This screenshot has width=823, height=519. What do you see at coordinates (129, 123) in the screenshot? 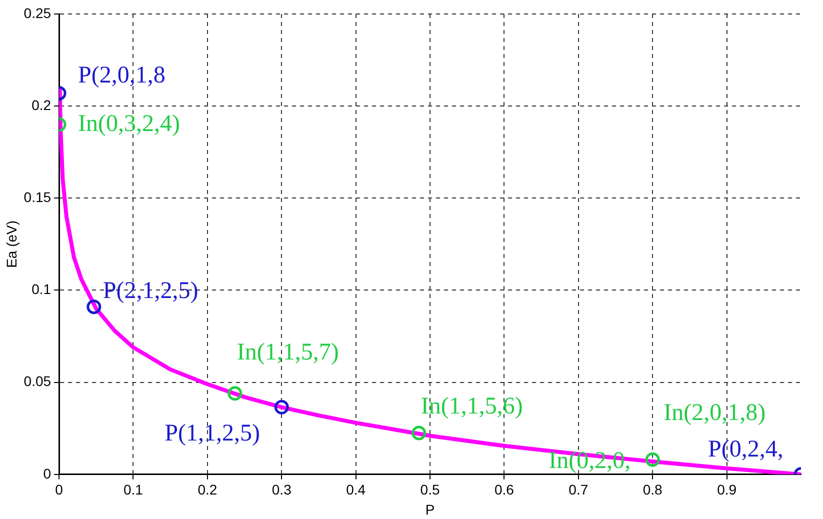
I see `annotation: In(0,3,2,4)` at bounding box center [129, 123].